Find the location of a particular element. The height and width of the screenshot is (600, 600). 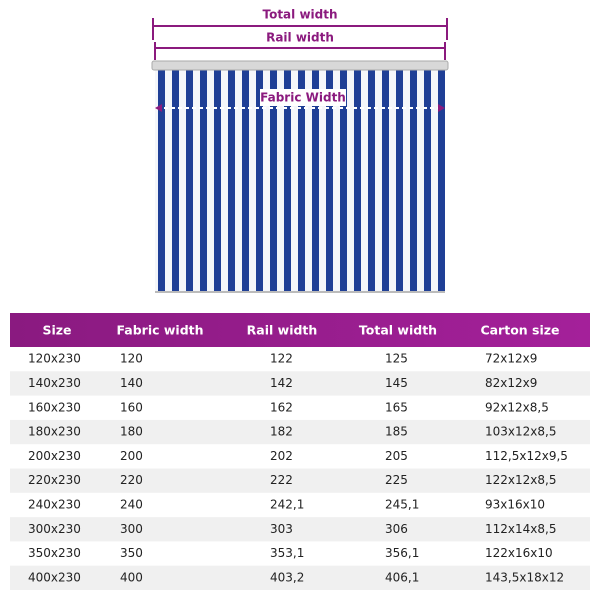

table-cell: 120x230 is located at coordinates (54, 359).